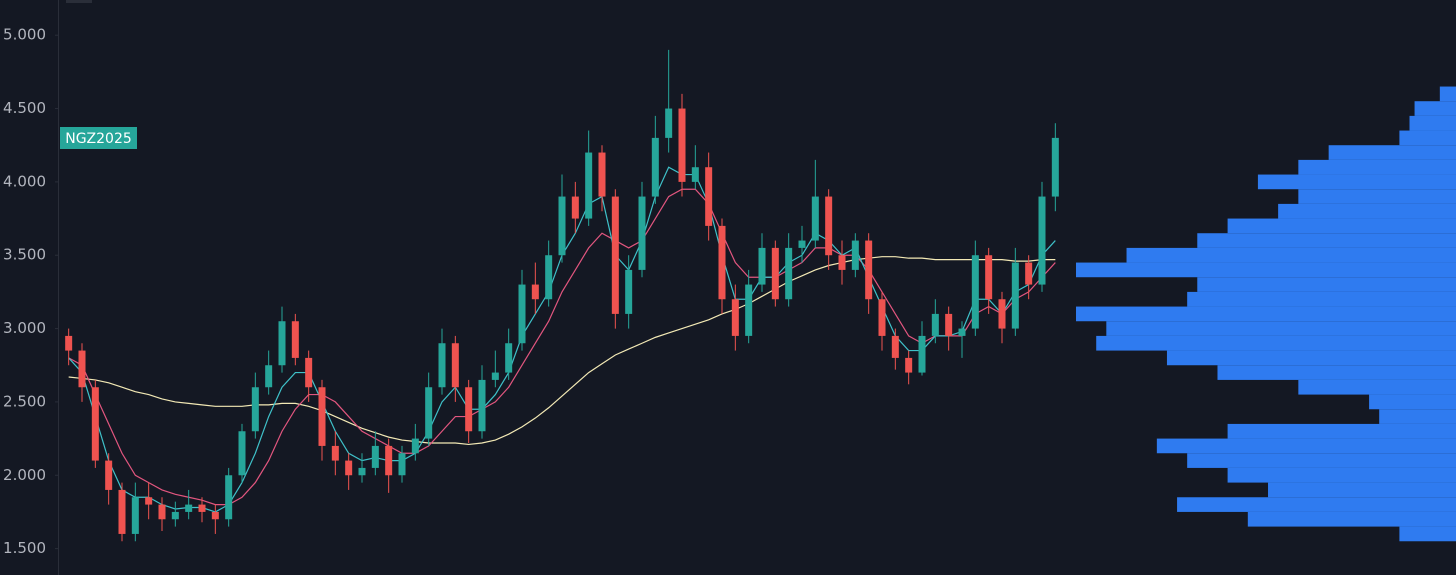  Describe the element at coordinates (30, 291) in the screenshot. I see `y-axis: 1.500 2.000 2.500 3.000 3.500 4.000 4.500 5.000` at that location.